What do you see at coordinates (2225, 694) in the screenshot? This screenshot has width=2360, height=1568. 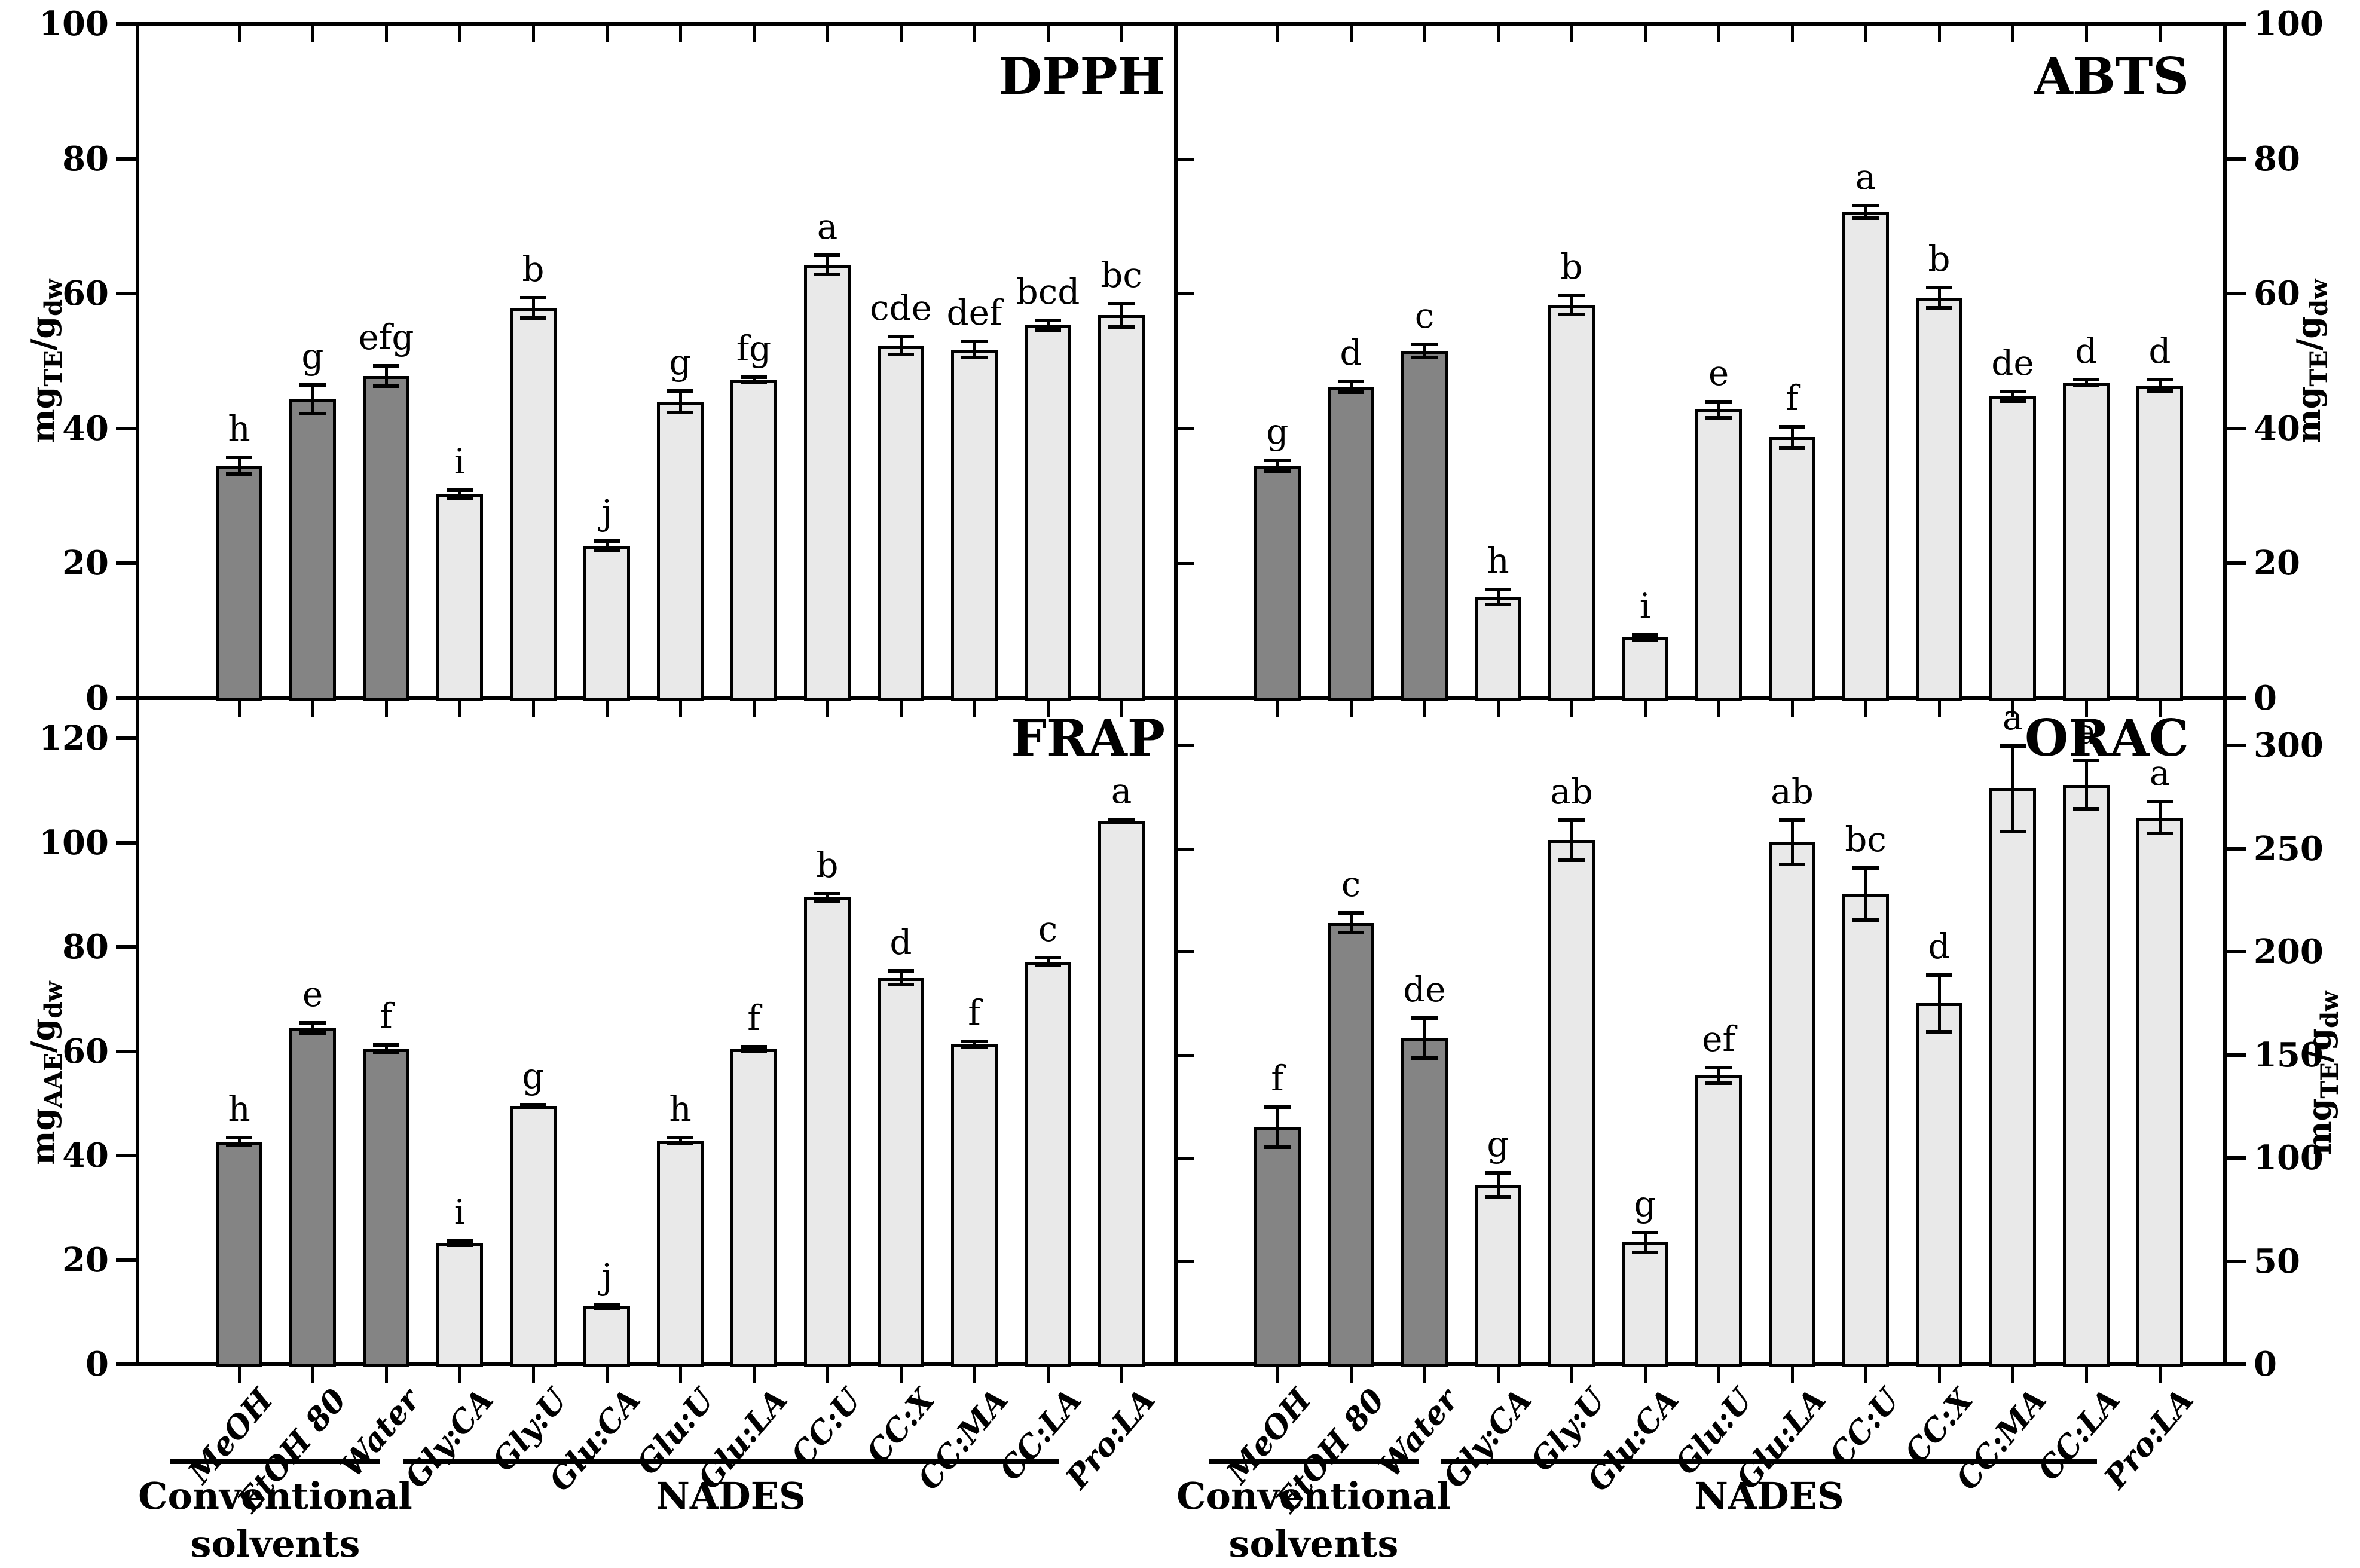 I see `frame-right` at bounding box center [2225, 694].